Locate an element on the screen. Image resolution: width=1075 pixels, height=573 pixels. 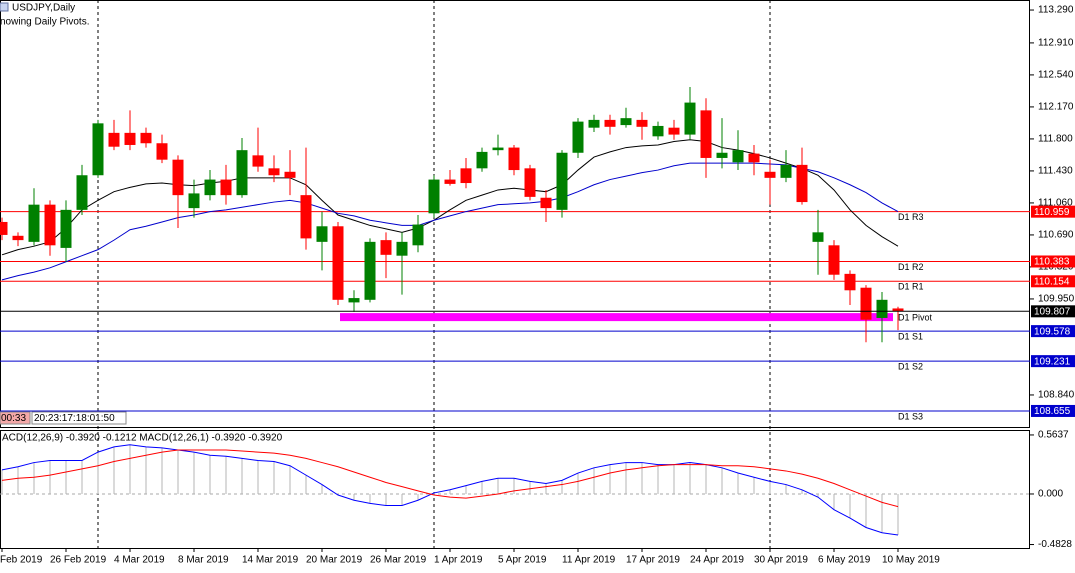
chart-subtitle: nowing Daily Pivots. is located at coordinates (44, 22).